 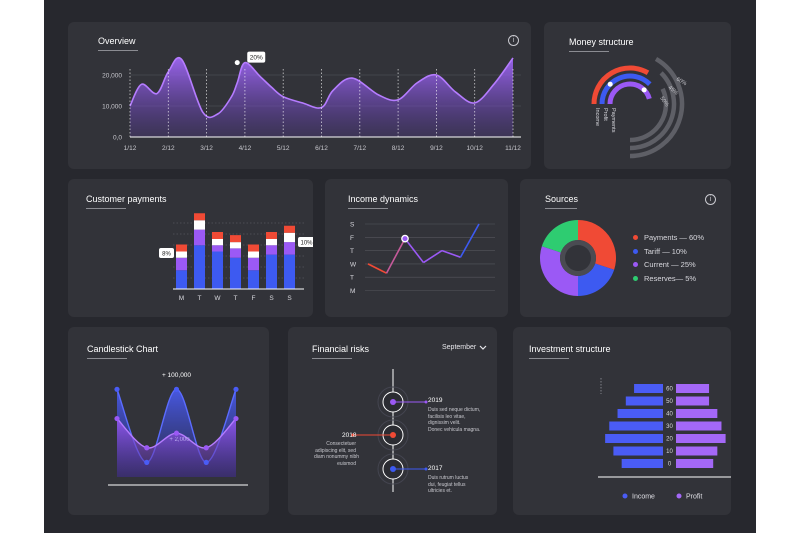 I want to click on donut-hole-inner, so click(x=578, y=258).